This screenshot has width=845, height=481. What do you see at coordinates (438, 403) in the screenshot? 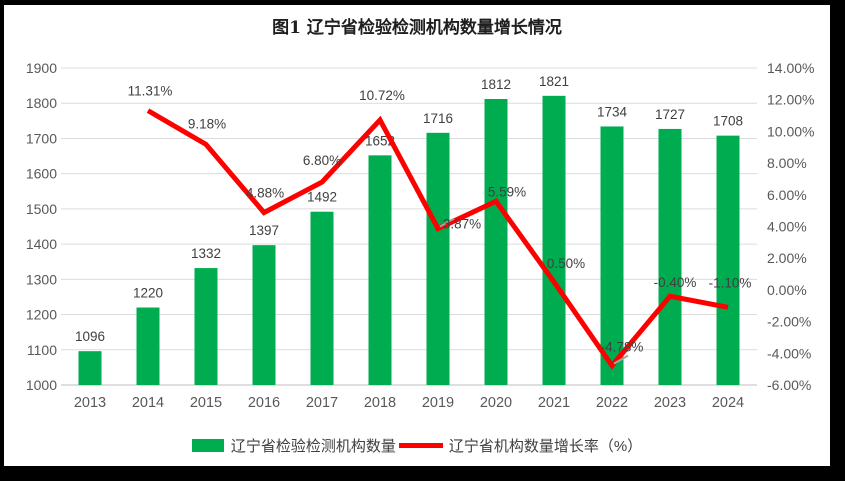
I see `x-axis-label: 2019` at bounding box center [438, 403].